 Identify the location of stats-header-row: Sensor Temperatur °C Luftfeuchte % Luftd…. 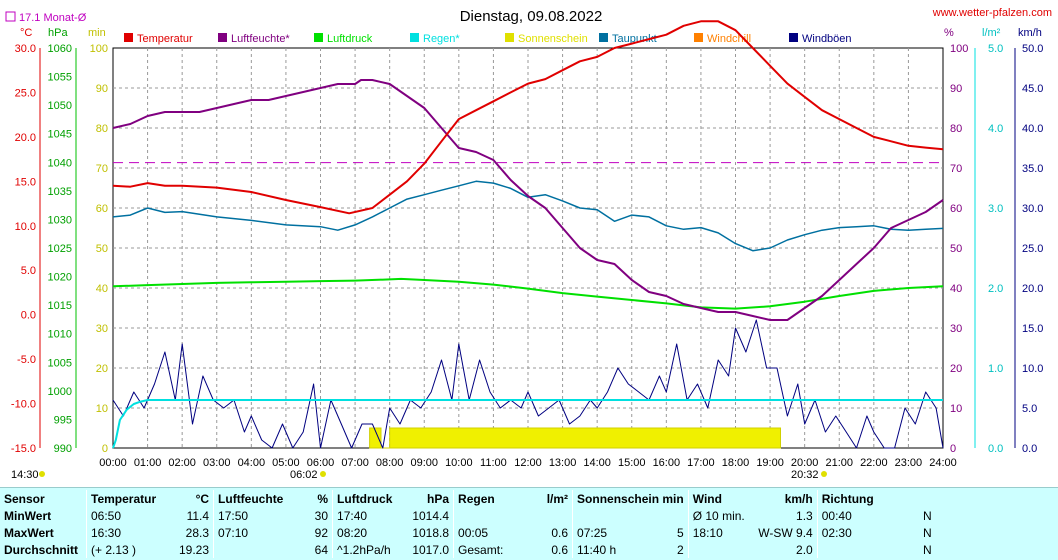
(468, 498).